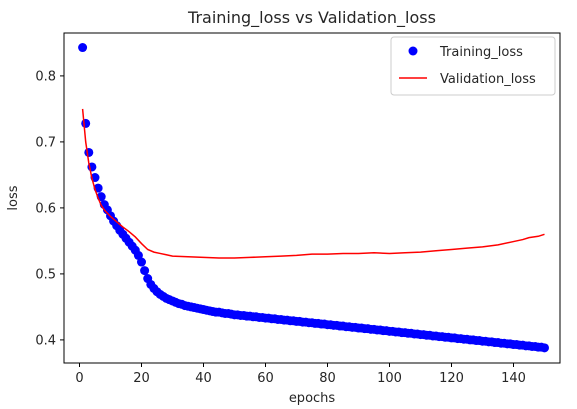 This screenshot has width=577, height=409. I want to click on y-tick-label: 0.6, so click(45, 208).